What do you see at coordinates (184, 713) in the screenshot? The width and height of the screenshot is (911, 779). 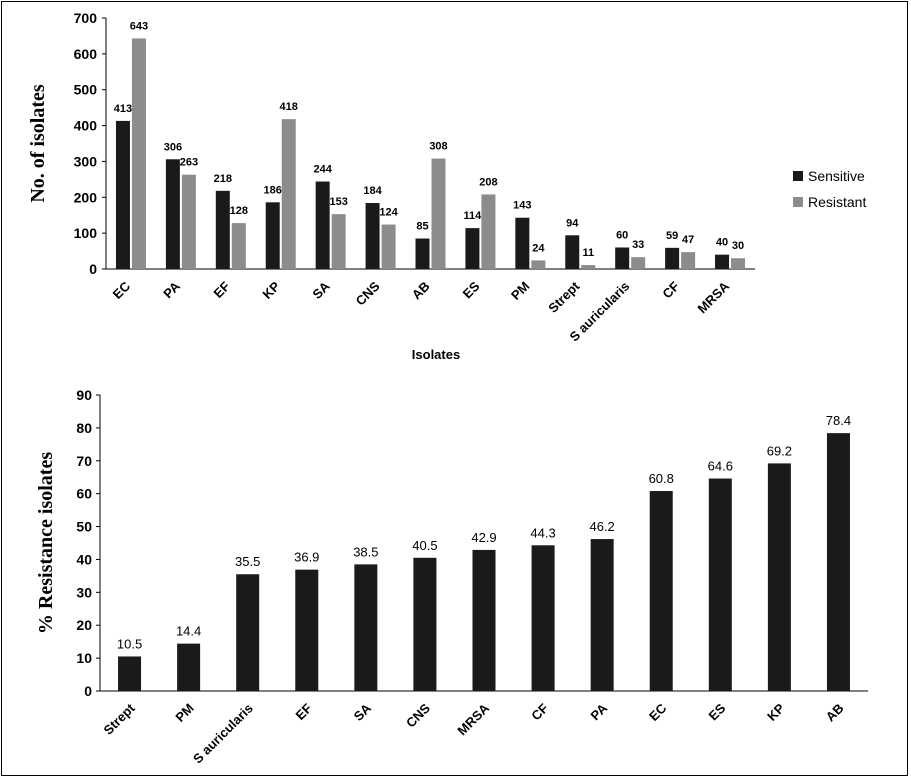 I see `x-category-label: PM` at bounding box center [184, 713].